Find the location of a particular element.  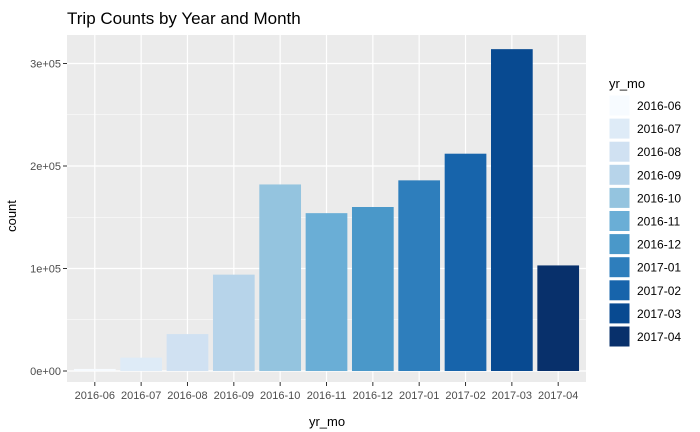

x-tick-label: 2017-01 is located at coordinates (419, 396).